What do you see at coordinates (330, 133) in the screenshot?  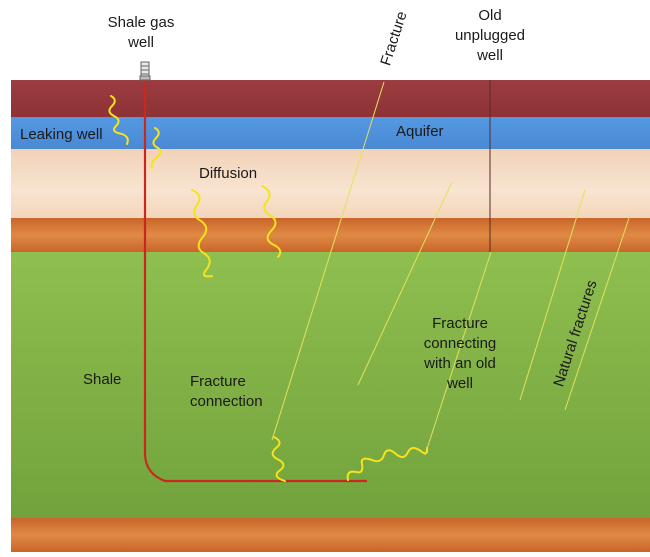 I see `aquifer-layer` at bounding box center [330, 133].